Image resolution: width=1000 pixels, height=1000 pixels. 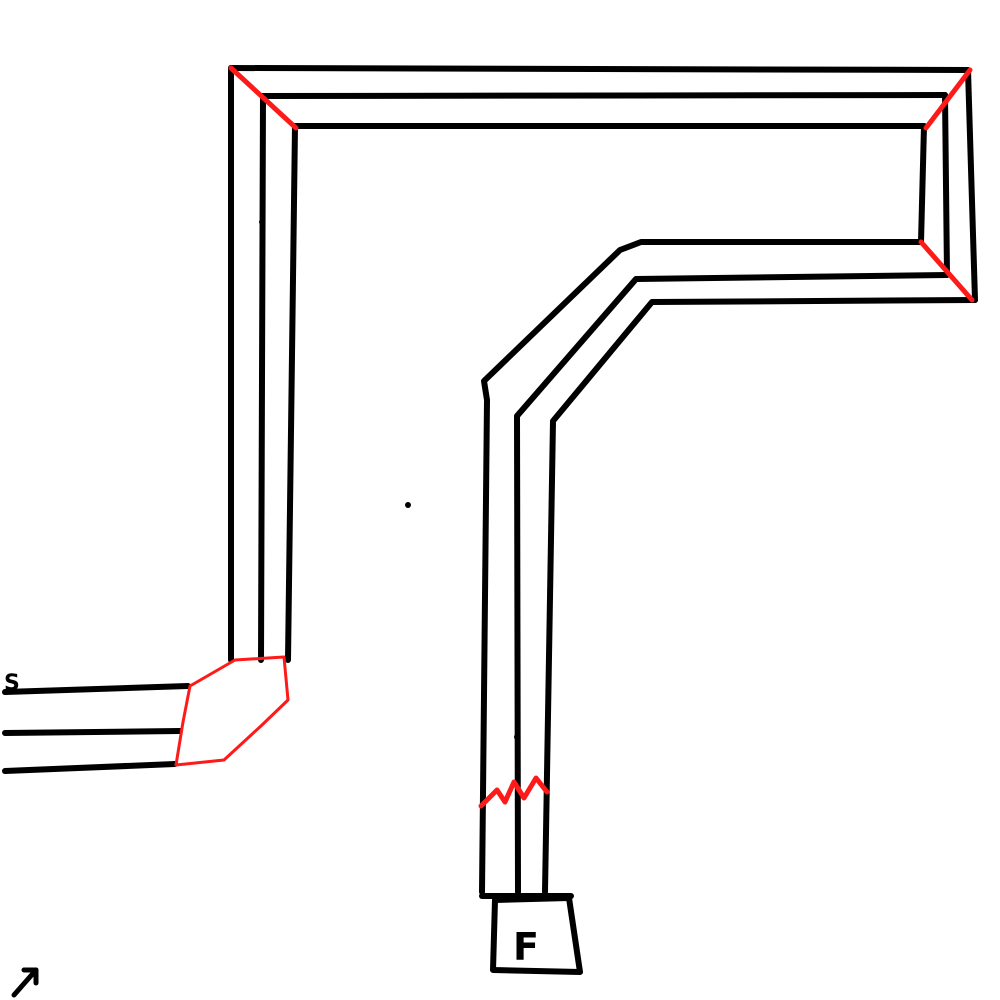 I want to click on entry-pipe, so click(x=96, y=728).